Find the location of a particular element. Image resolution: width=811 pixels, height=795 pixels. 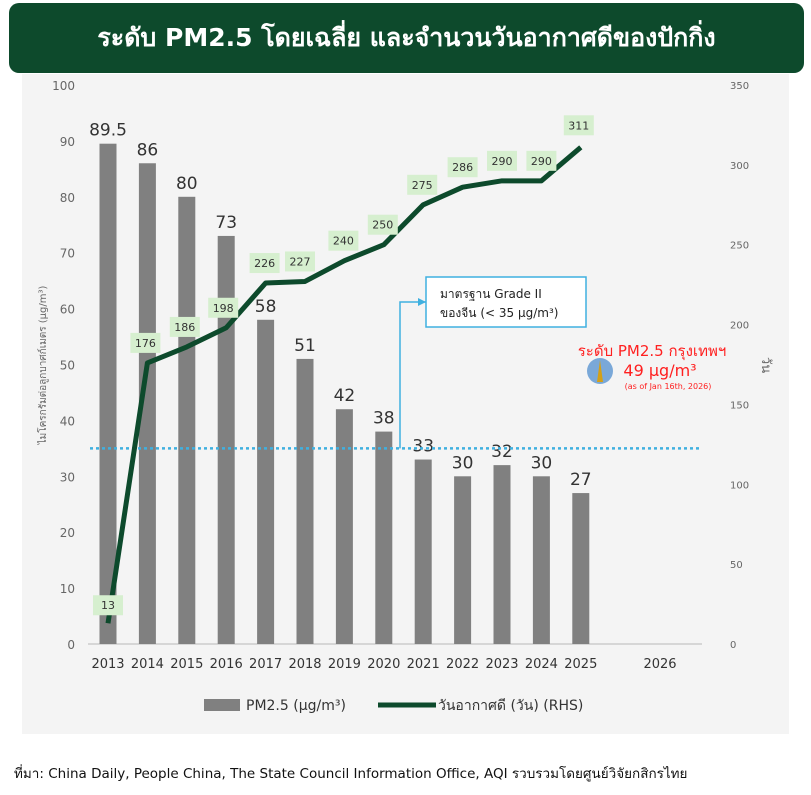

x-tick-label: 2020 is located at coordinates (383, 664).